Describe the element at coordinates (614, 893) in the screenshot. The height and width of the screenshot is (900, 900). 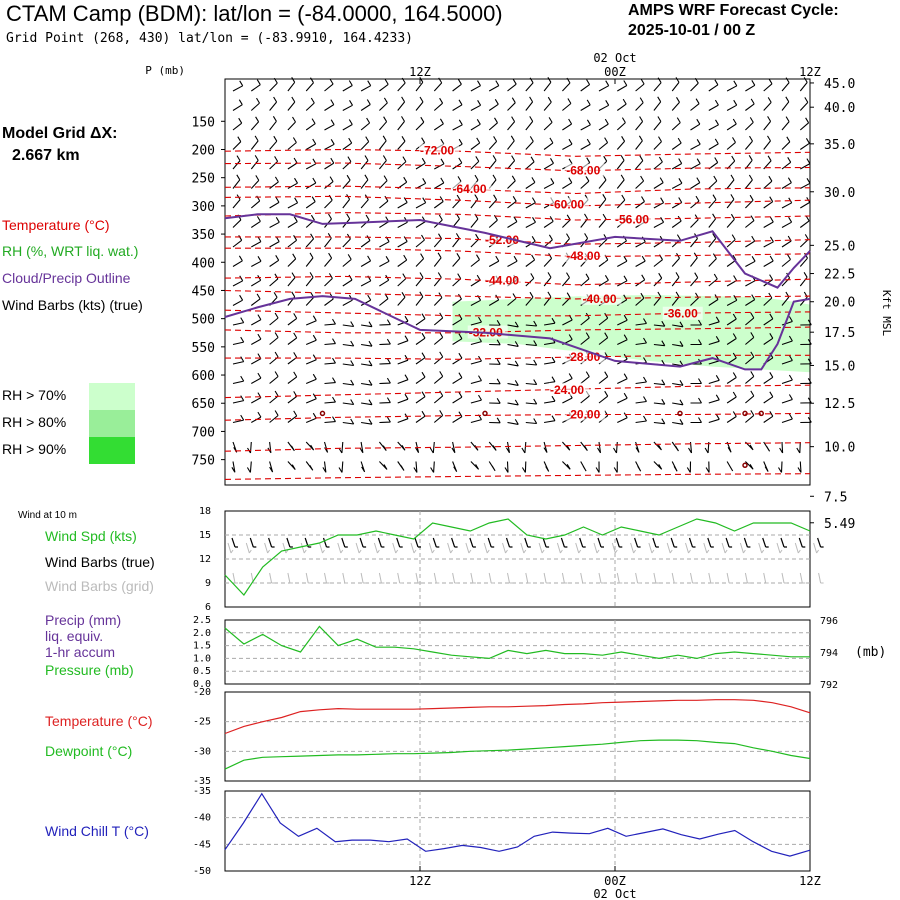
I see `bottom-date-label: 02 Oct` at that location.